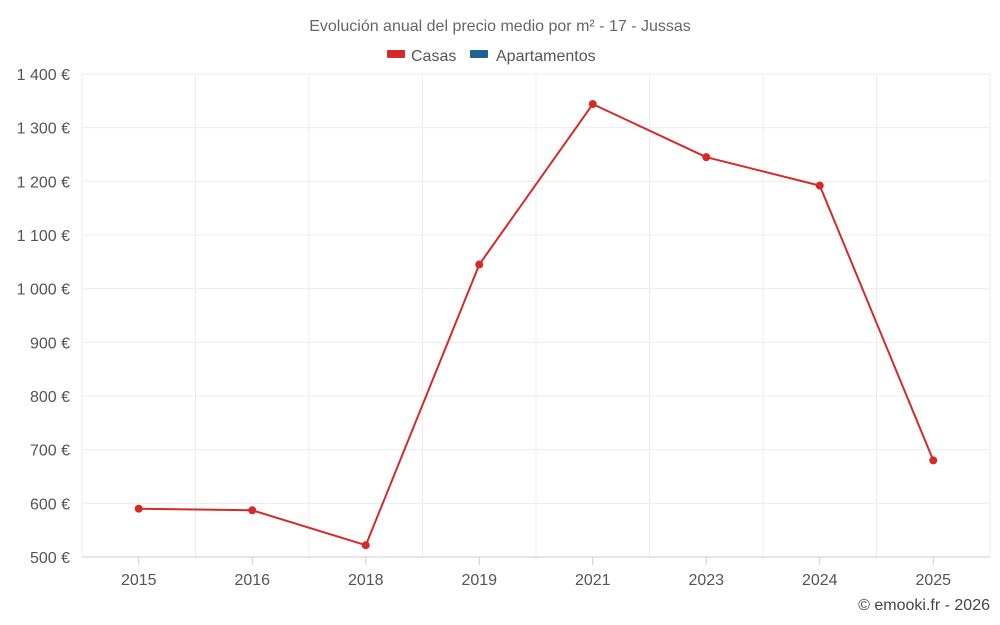 This screenshot has height=625, width=1000. I want to click on data-point-2016, so click(252, 510).